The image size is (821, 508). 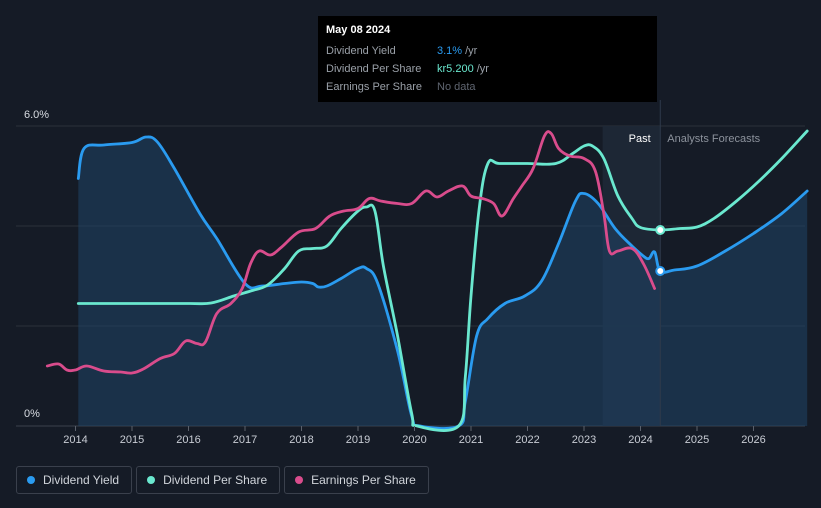 What do you see at coordinates (215, 480) in the screenshot?
I see `legend-label: Dividend Per Share` at bounding box center [215, 480].